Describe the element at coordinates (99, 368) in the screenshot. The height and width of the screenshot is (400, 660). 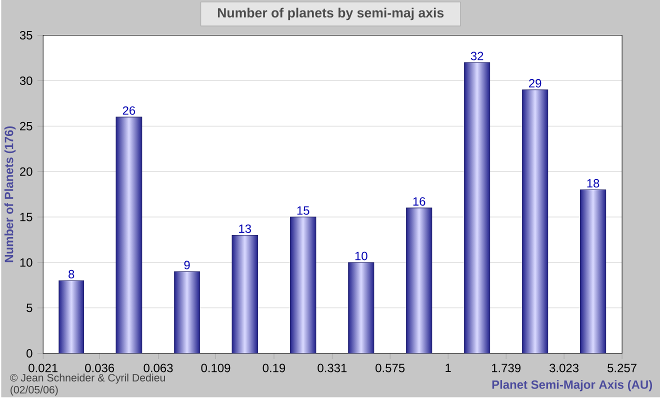
I see `x-tick-label: 0.036` at that location.